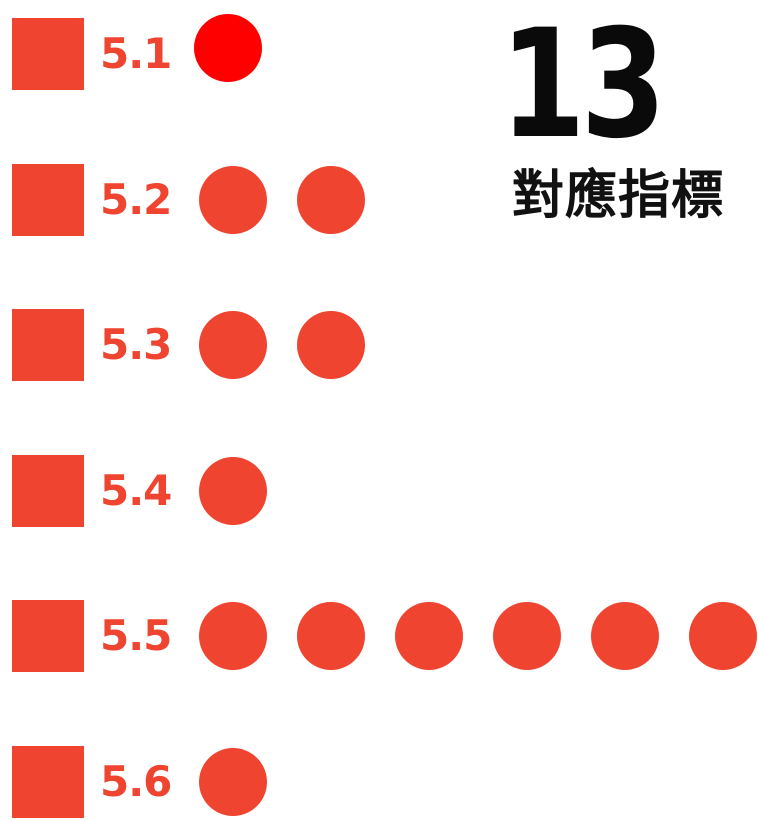 The image size is (758, 822). Describe the element at coordinates (379, 782) in the screenshot. I see `indicator-row-5-6: 5.6` at that location.